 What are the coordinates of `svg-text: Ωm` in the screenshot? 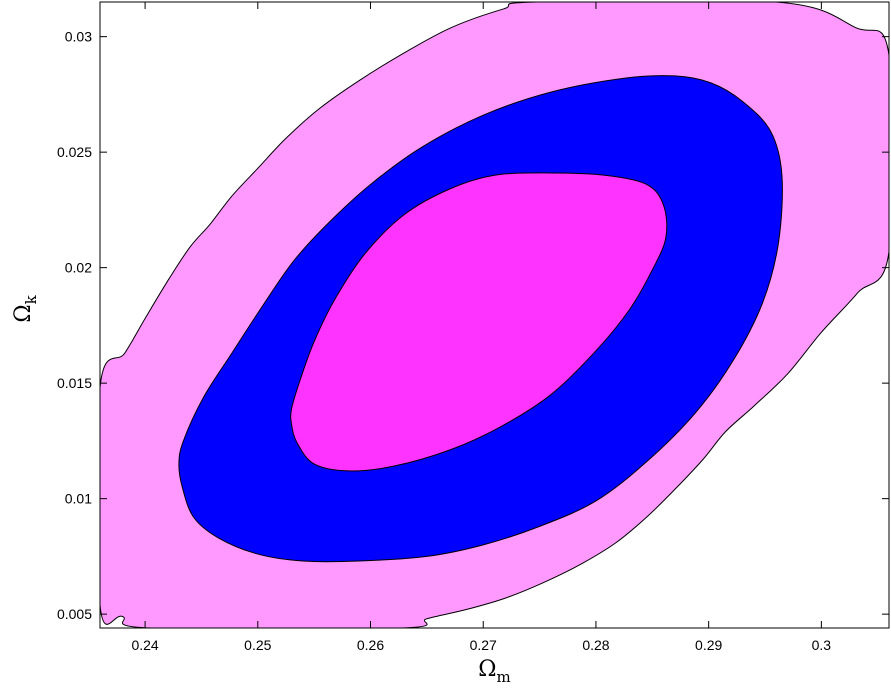 It's located at (494, 671).